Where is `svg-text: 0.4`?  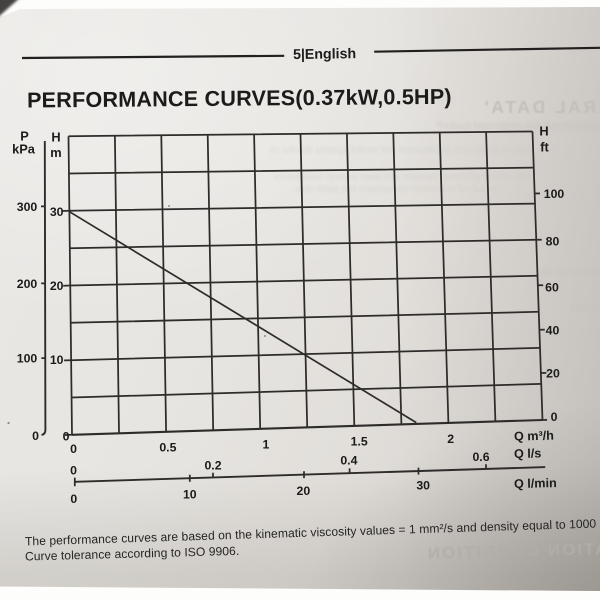
svg-text: 0.4 is located at coordinates (348, 460).